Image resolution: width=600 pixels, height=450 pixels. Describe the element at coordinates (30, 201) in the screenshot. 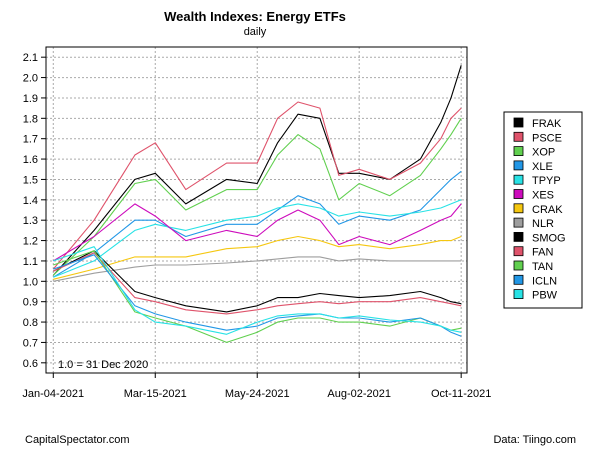

I see `y-tick-label: 1.4` at that location.